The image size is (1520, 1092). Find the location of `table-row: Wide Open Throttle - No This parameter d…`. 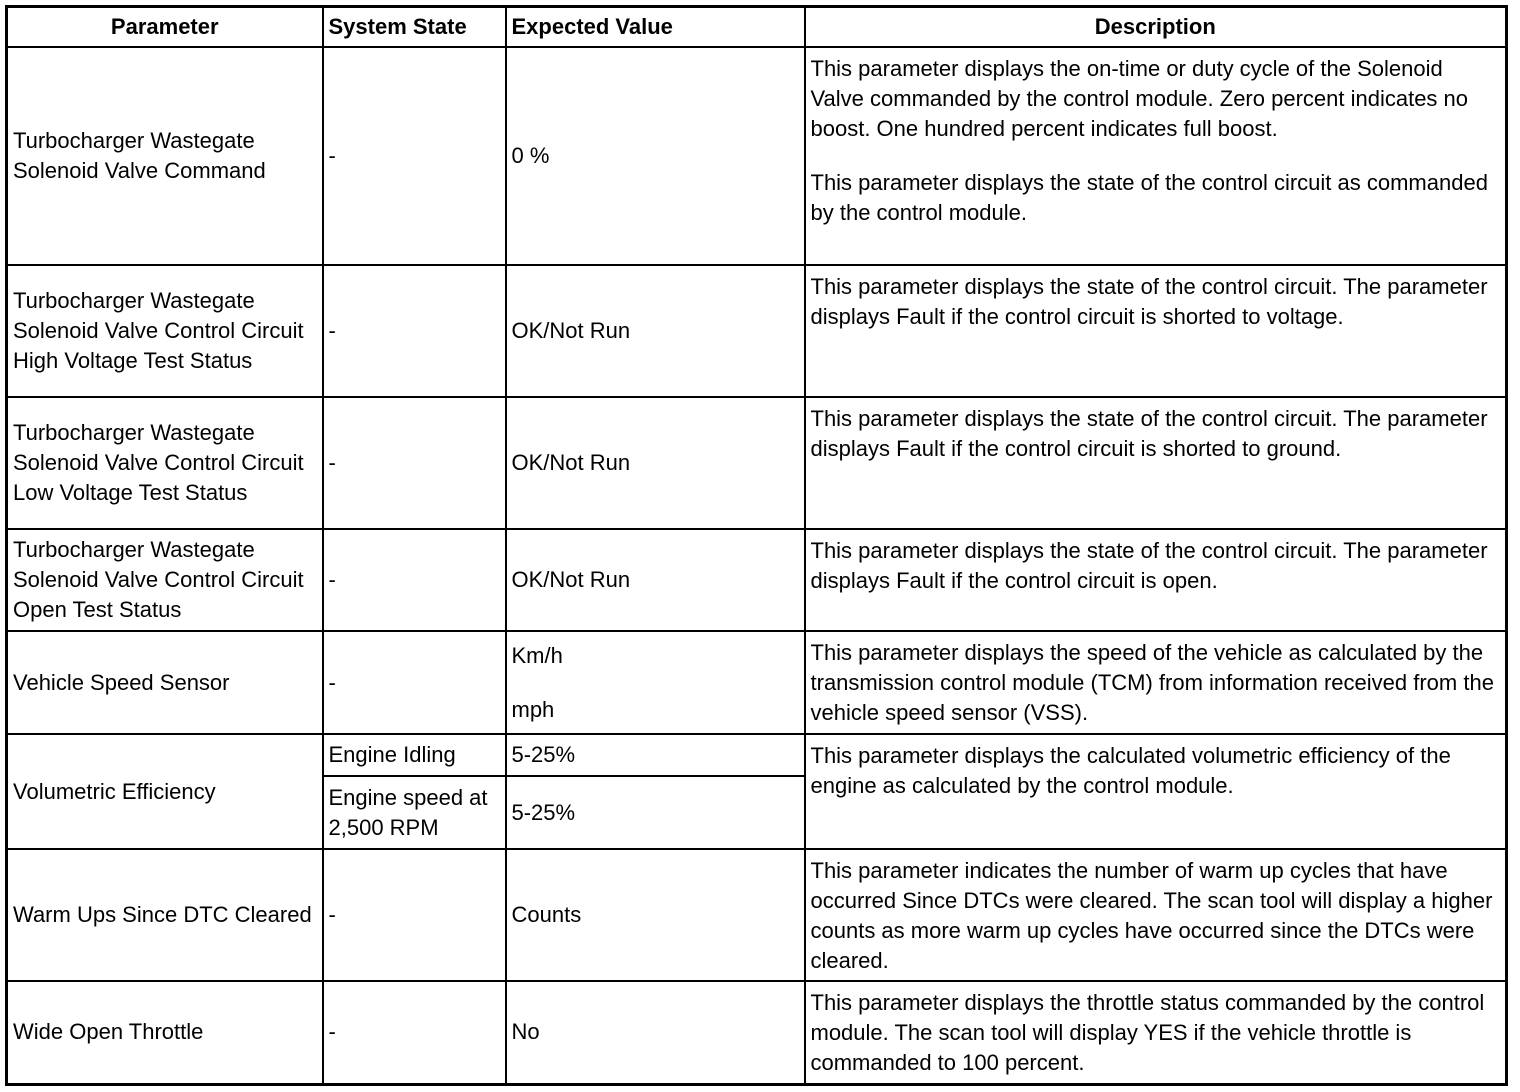

table-row: Wide Open Throttle - No This parameter d… is located at coordinates (756, 1032).